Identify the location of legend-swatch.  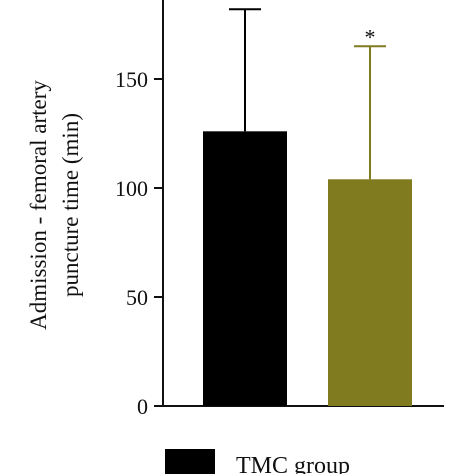
(190, 461).